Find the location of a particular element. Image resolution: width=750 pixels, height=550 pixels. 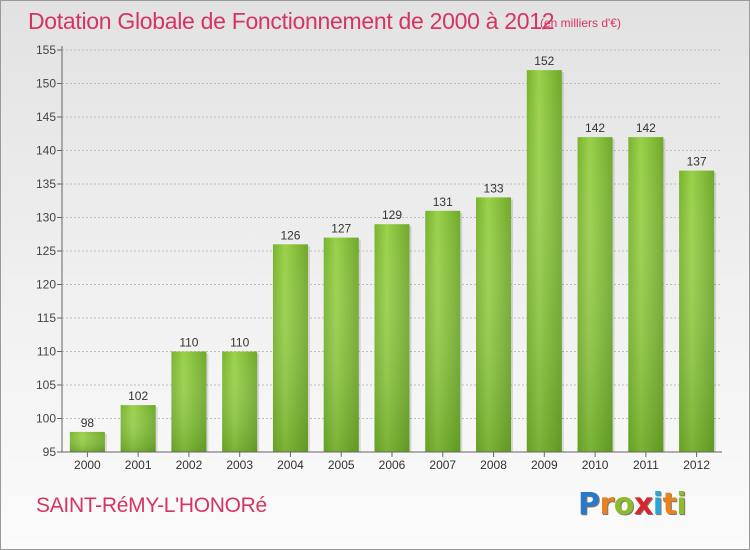

y-tick-label: 120 is located at coordinates (46, 285).